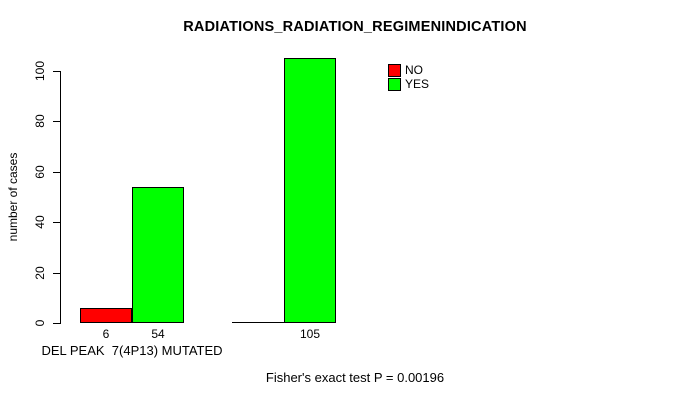 This screenshot has width=690, height=400. I want to click on chart-title: RADIATIONS_RADIATION_REGIMENINDICATION, so click(355, 27).